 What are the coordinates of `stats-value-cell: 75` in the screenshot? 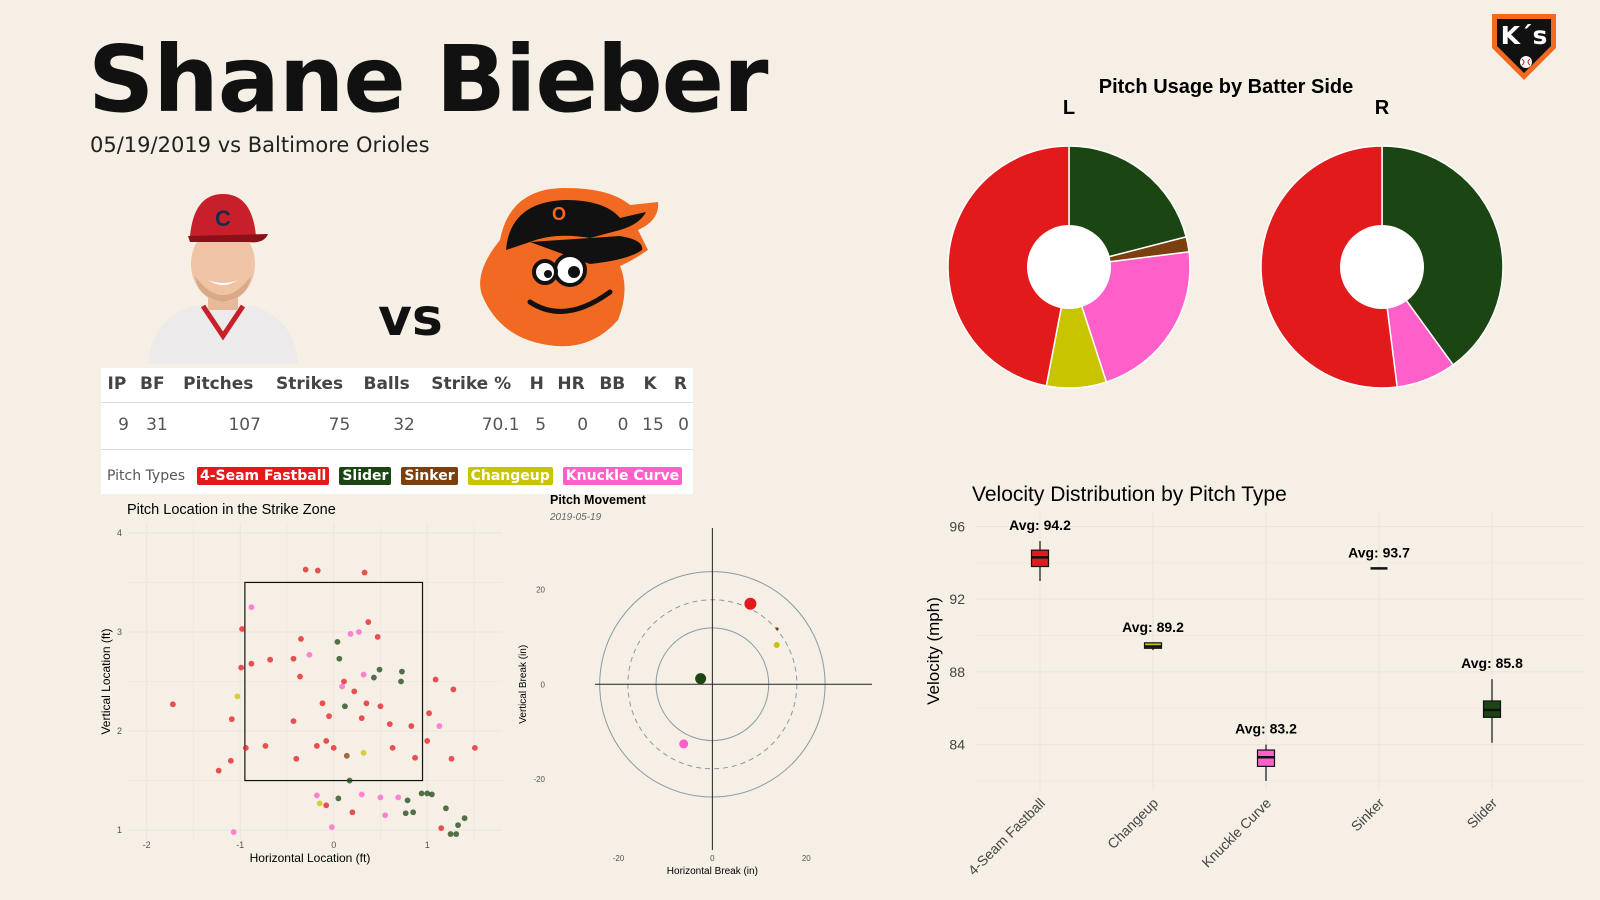 It's located at (309, 426).